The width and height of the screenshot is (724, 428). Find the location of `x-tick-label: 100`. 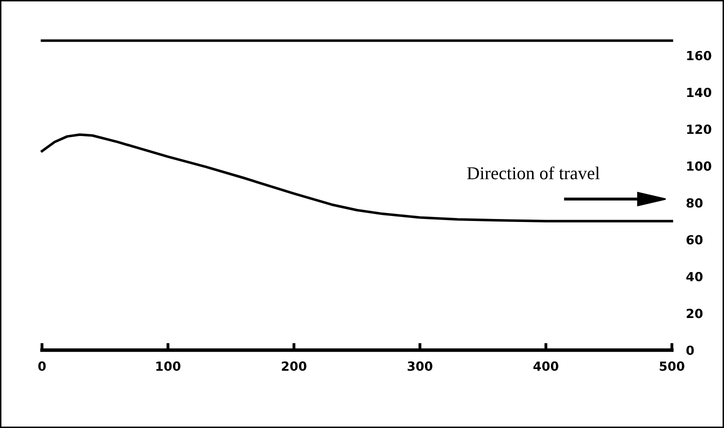

x-tick-label: 100 is located at coordinates (168, 366).